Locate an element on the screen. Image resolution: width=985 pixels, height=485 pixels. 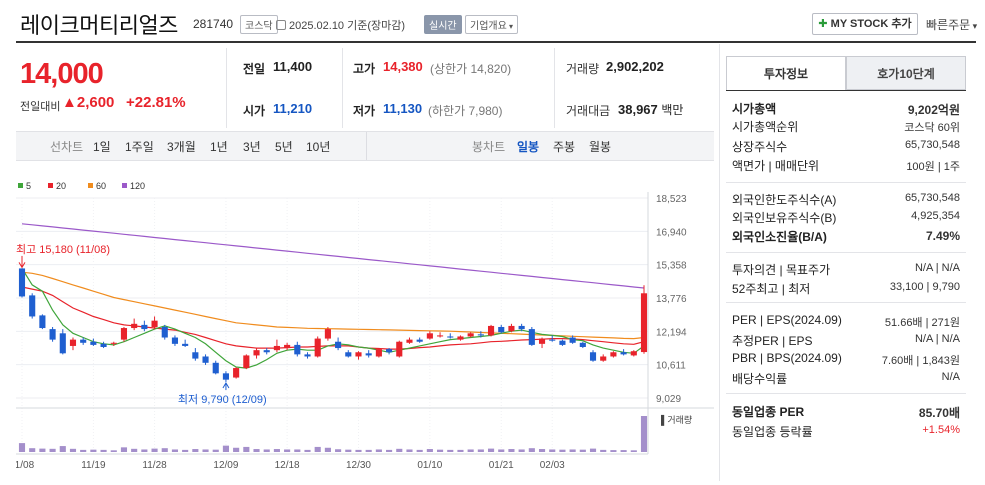
date-basis: 기준(장마감) is located at coordinates (376, 26).